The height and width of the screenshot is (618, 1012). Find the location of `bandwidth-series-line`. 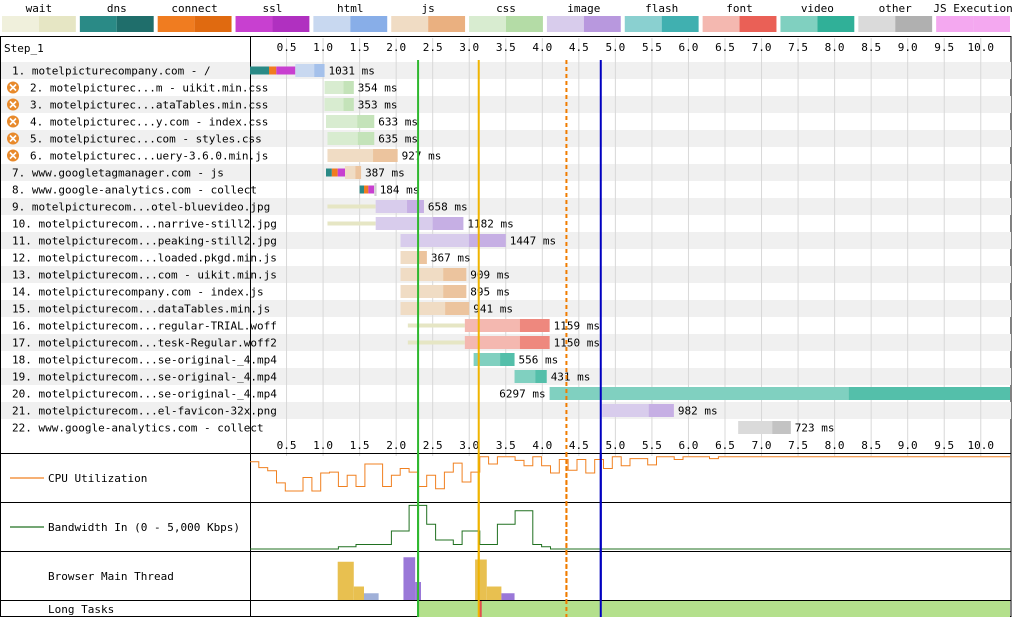

bandwidth-series-line is located at coordinates (630, 527).